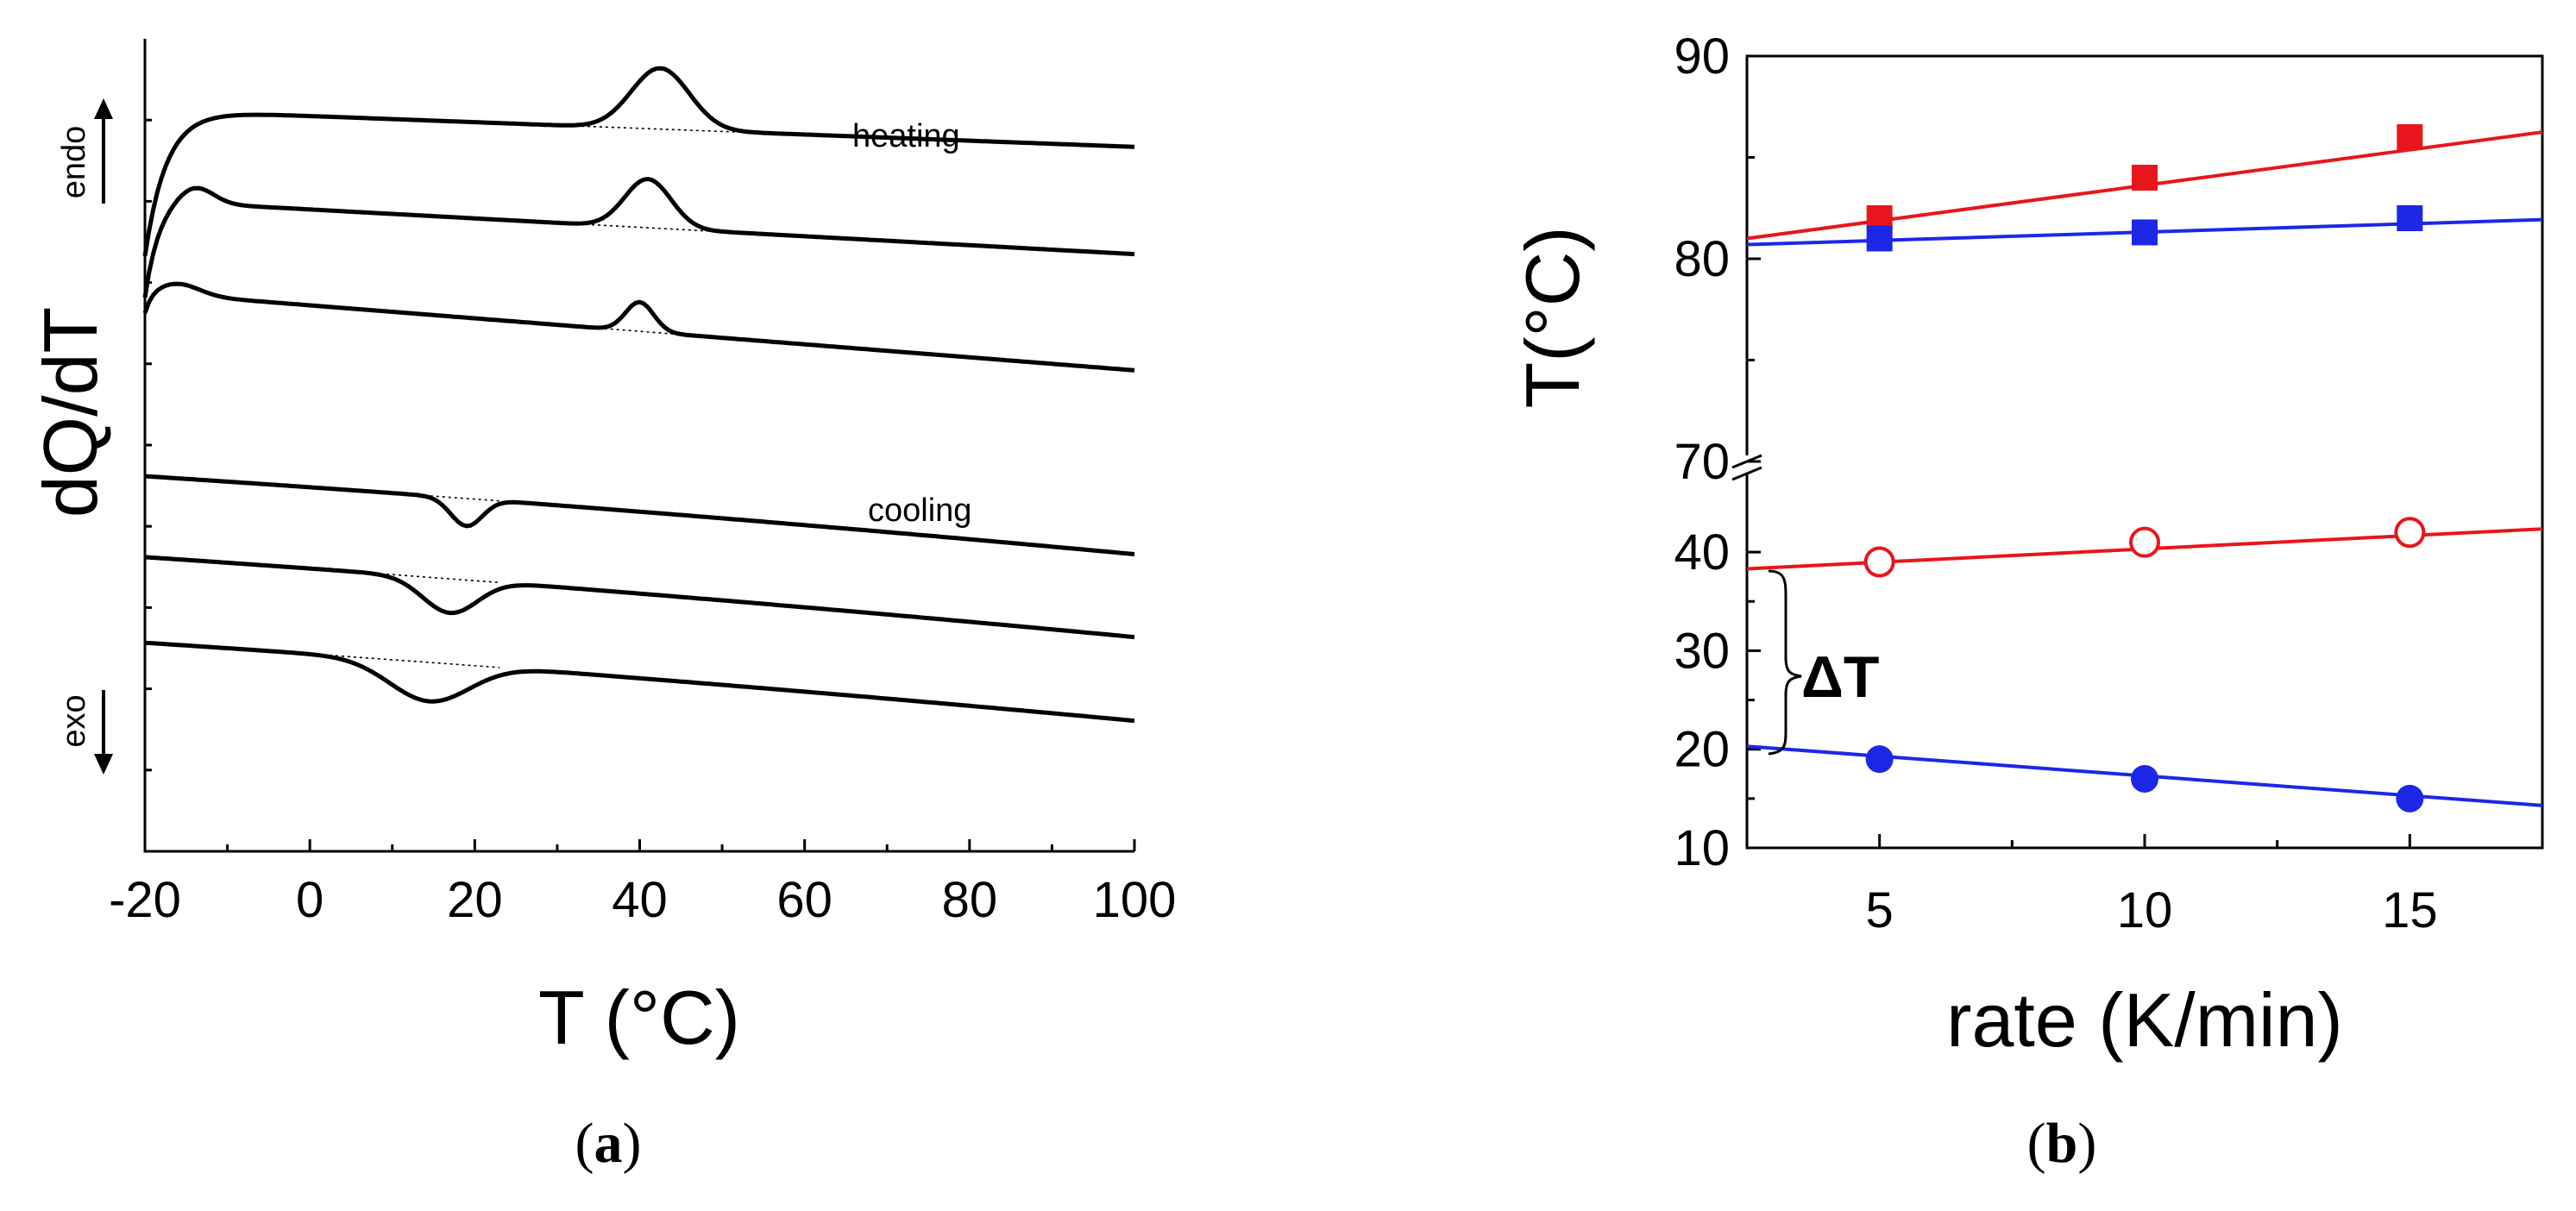 Image resolution: width=2576 pixels, height=1211 pixels. Describe the element at coordinates (2144, 468) in the screenshot. I see `panel-b-data-points` at that location.